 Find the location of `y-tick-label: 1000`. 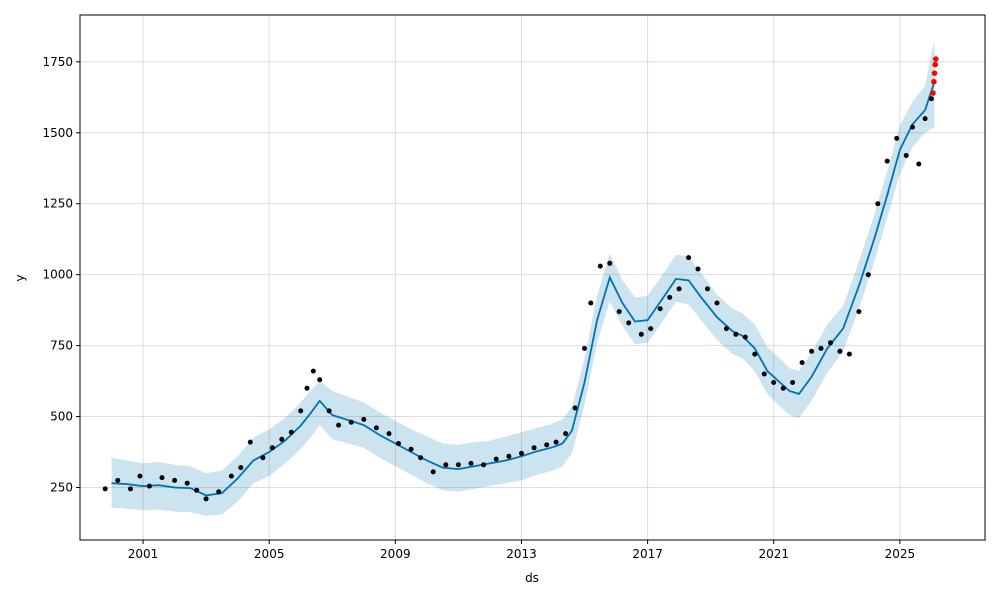

y-tick-label: 1000 is located at coordinates (57, 275).